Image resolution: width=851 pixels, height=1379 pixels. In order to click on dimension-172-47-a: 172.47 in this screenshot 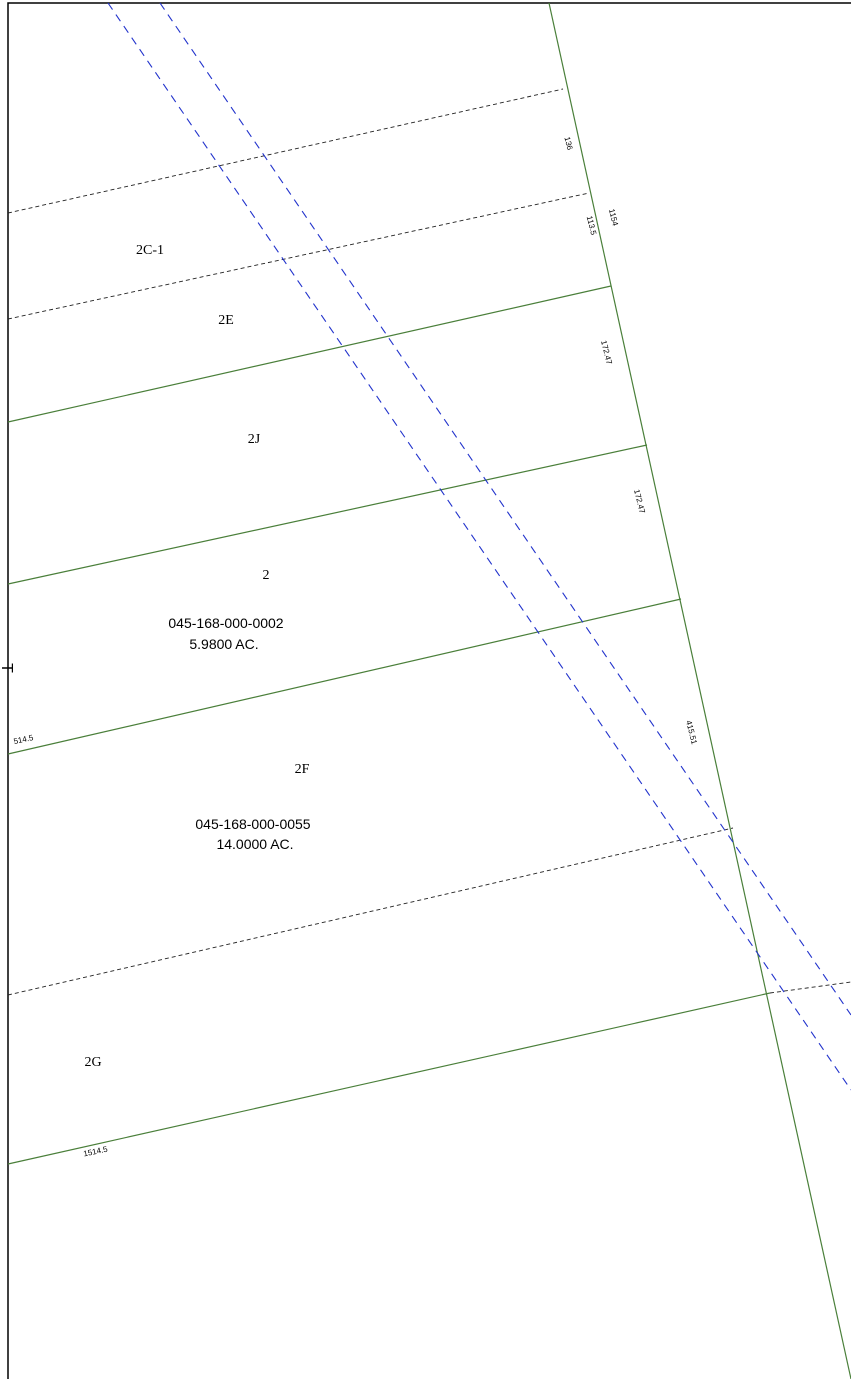, I will do `click(606, 352)`.